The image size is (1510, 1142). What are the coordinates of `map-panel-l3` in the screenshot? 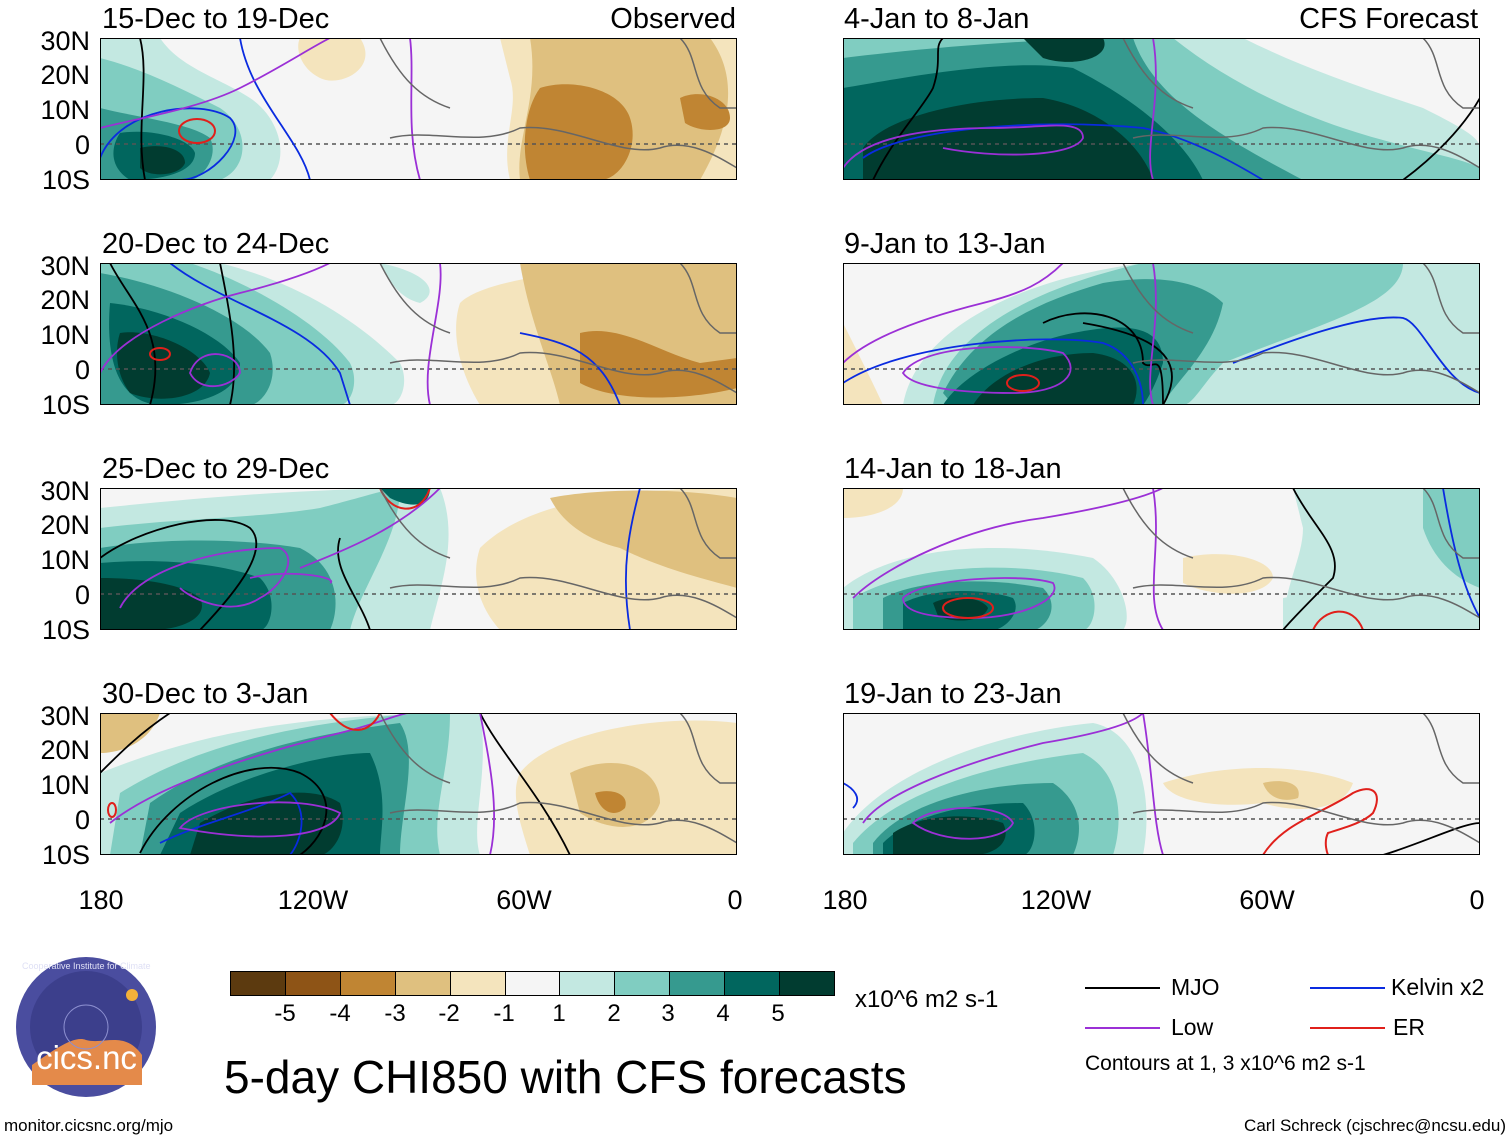 It's located at (418, 559).